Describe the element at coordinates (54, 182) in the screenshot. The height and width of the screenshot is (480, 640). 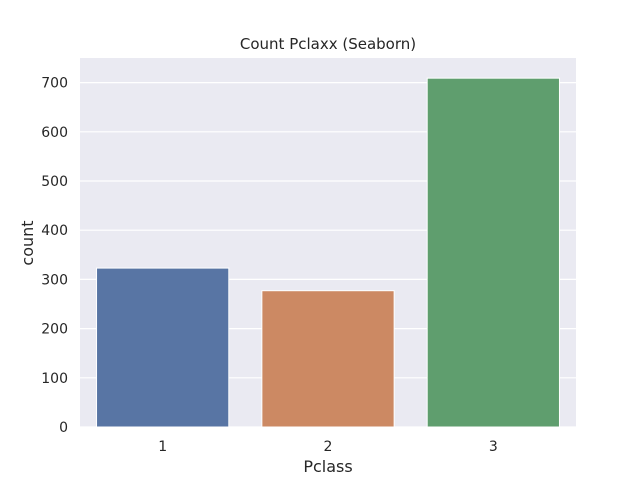
I see `y-tick-label: 500` at that location.